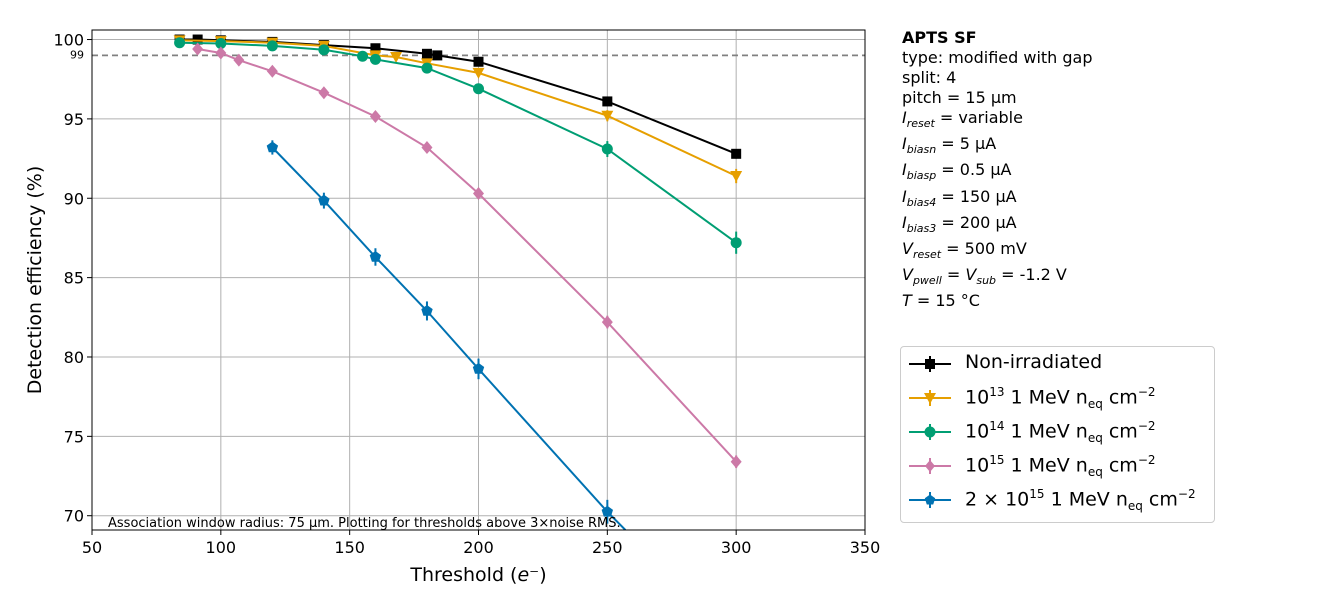 The image size is (1329, 613). Describe the element at coordinates (607, 547) in the screenshot. I see `x-tick-label-250: 250` at that location.